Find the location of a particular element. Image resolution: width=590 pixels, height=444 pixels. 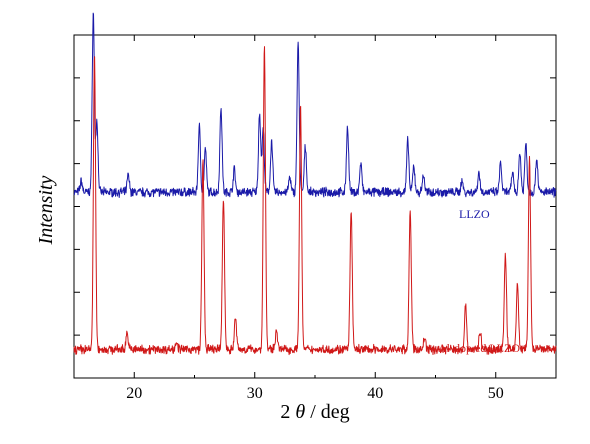

x-tick-label: 30 is located at coordinates (255, 393).